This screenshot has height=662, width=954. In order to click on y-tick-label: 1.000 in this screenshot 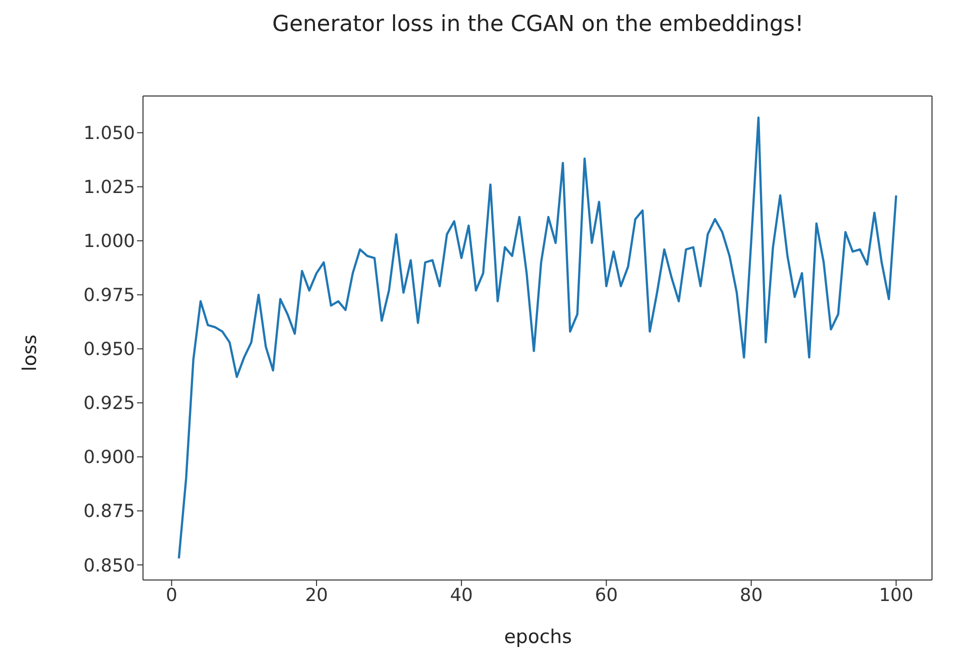, I will do `click(109, 241)`.